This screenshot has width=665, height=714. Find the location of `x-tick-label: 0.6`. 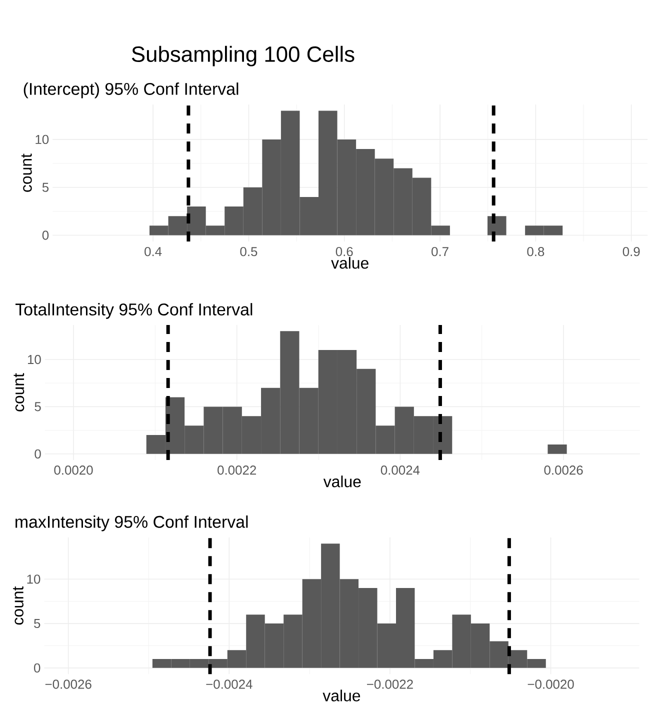

x-tick-label: 0.6 is located at coordinates (344, 251).